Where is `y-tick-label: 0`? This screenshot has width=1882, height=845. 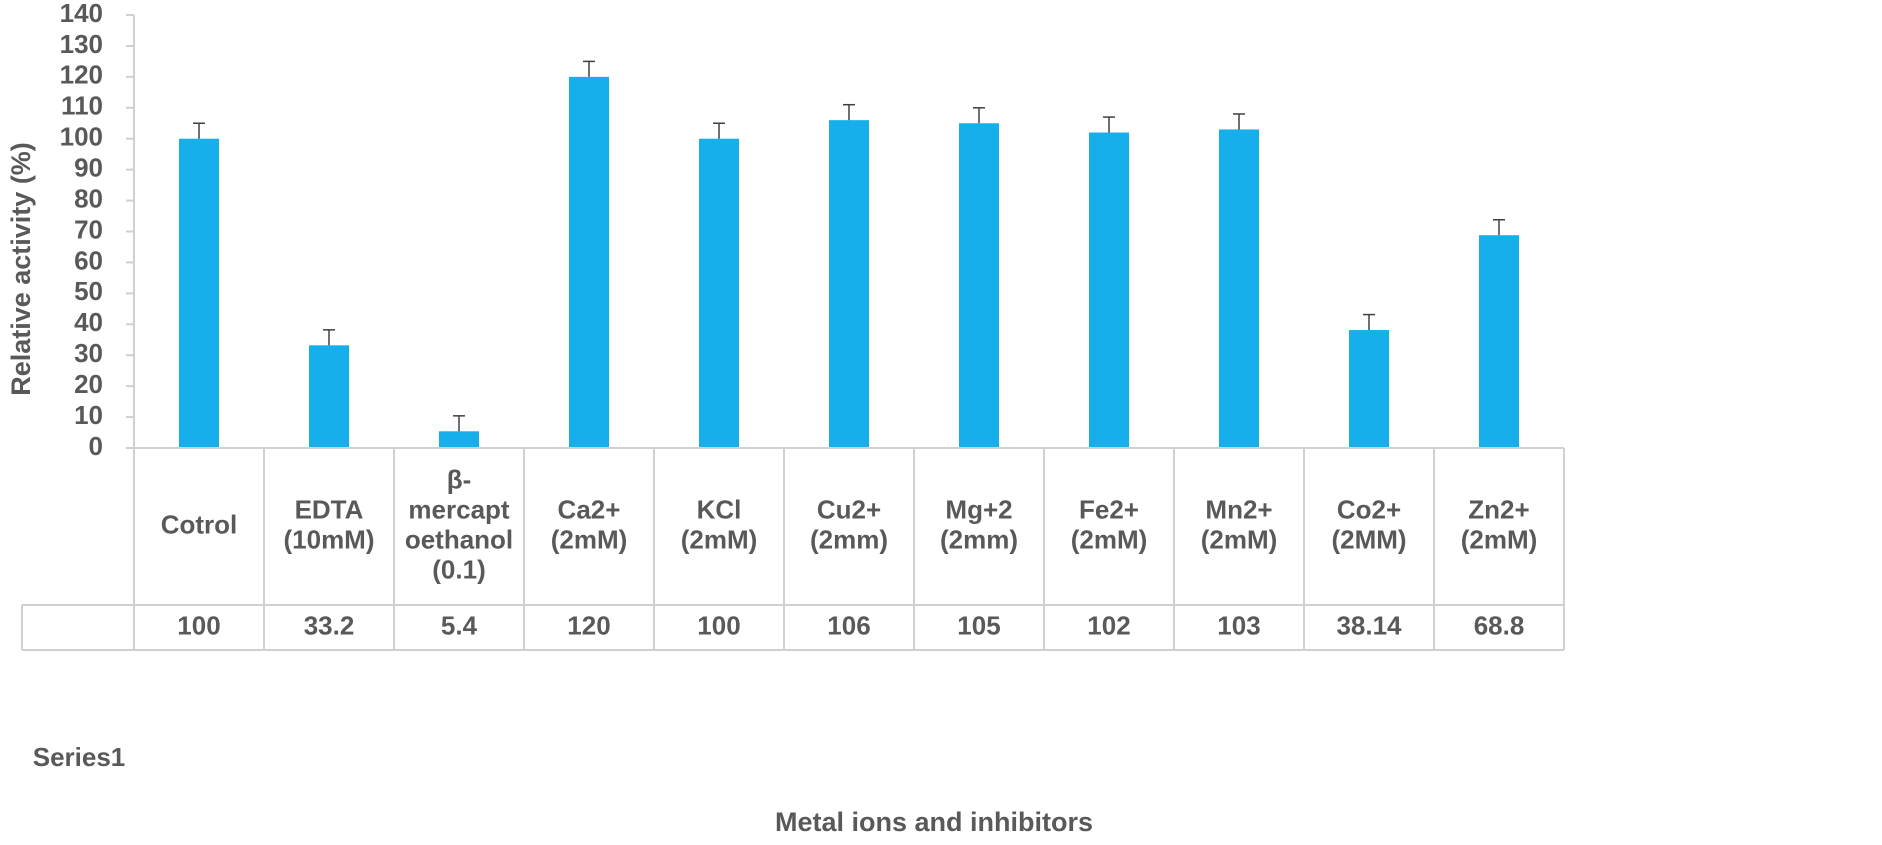 y-tick-label: 0 is located at coordinates (96, 446).